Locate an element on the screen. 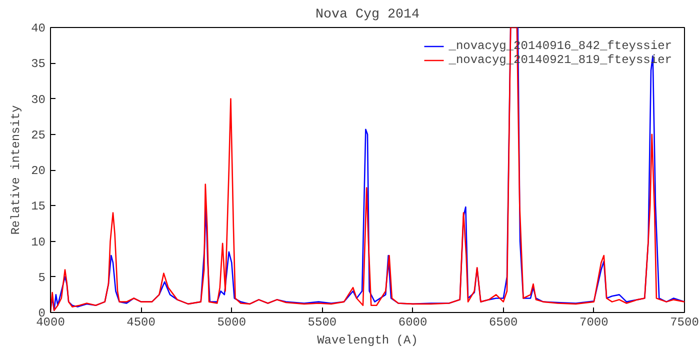 Image resolution: width=700 pixels, height=350 pixels. y-tick-label: 20 is located at coordinates (38, 171).